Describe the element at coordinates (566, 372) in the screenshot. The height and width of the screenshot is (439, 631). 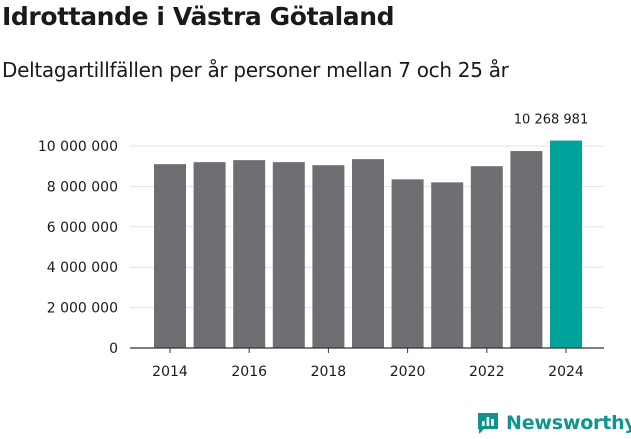
I see `x-tick-label: 2024` at that location.